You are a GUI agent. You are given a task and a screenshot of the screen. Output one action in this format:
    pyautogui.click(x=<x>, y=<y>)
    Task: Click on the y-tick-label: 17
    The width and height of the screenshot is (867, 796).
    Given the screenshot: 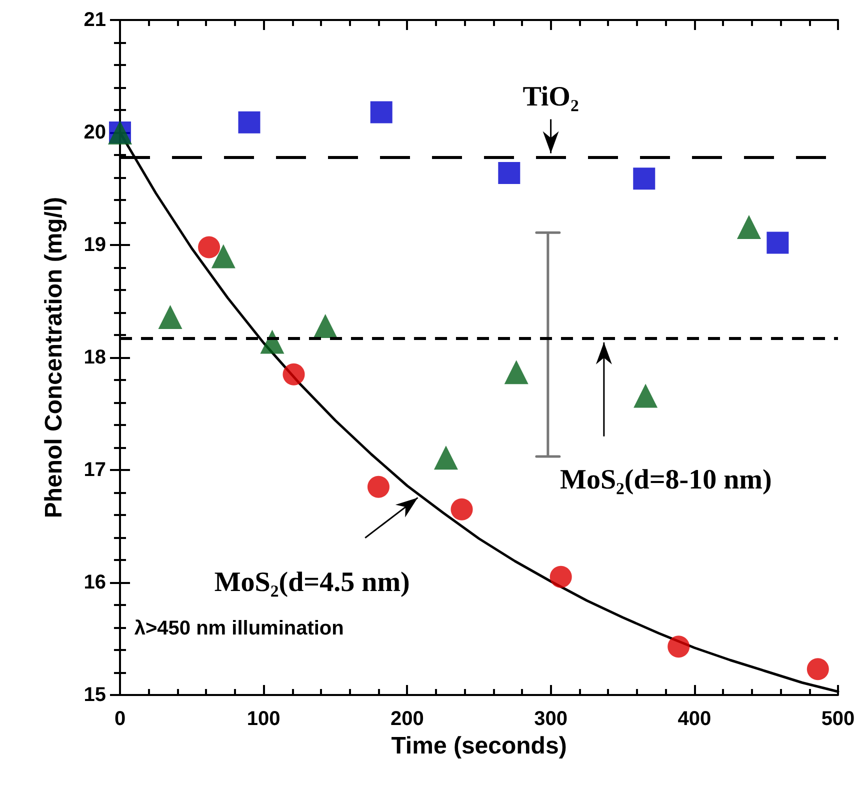 What is the action you would take?
    pyautogui.click(x=95, y=470)
    